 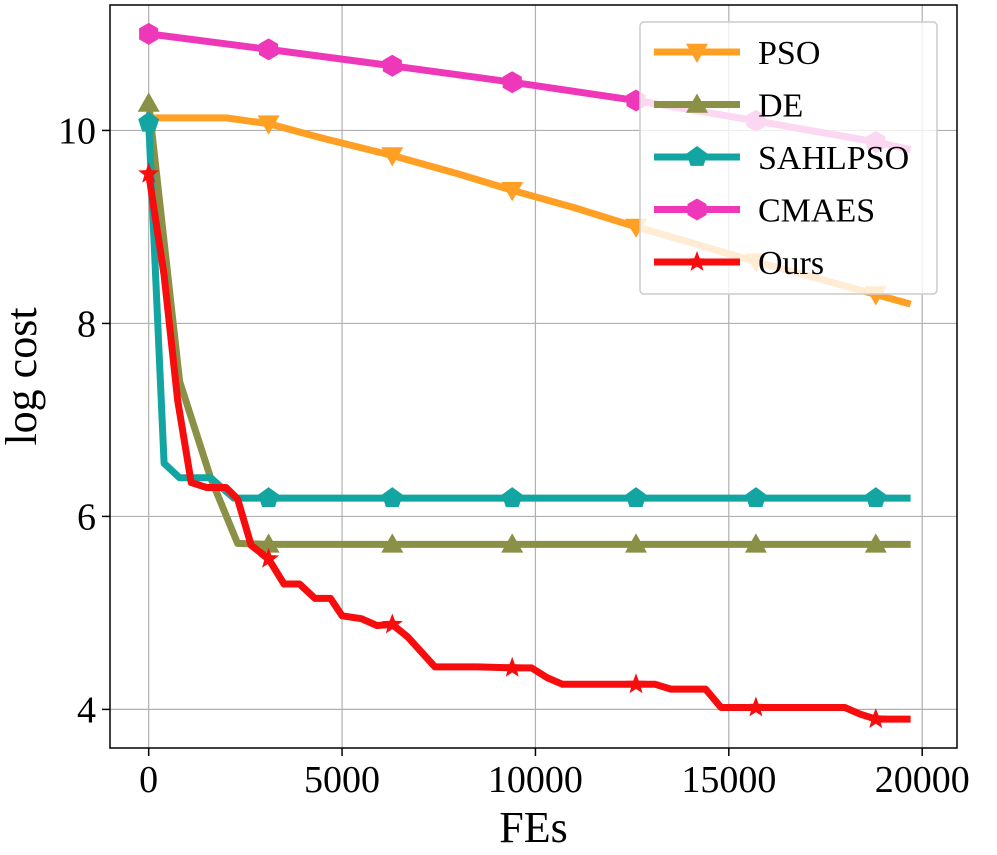 I want to click on x-tick-label: 5000, so click(x=342, y=780).